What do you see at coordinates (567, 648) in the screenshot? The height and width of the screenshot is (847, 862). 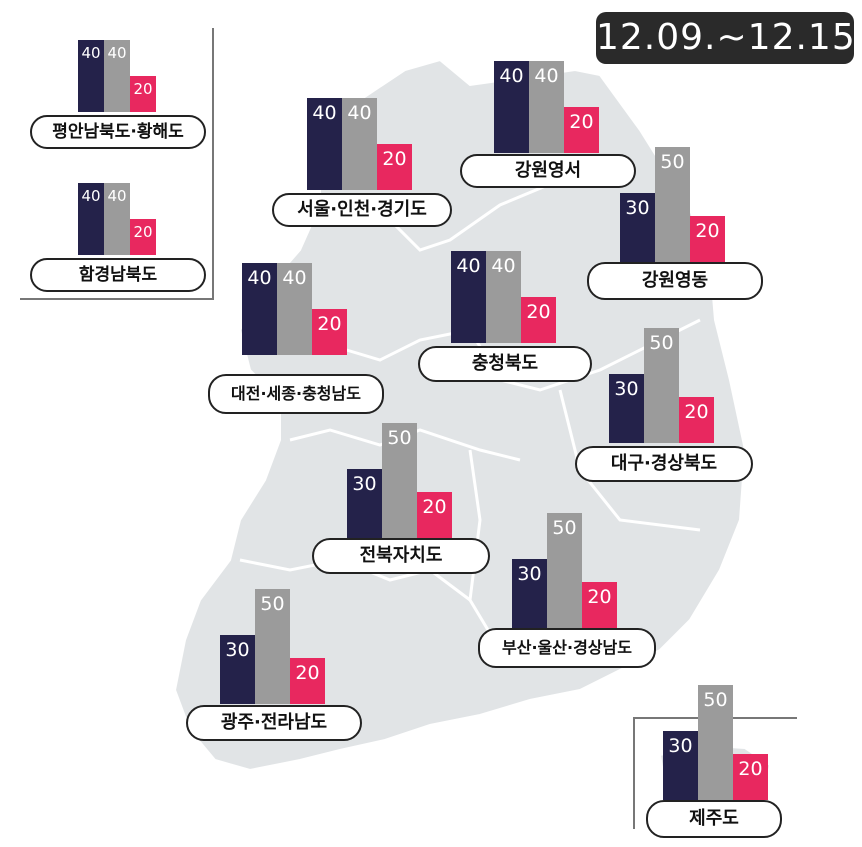 I see `region-label: 부산·울산·경상남도` at bounding box center [567, 648].